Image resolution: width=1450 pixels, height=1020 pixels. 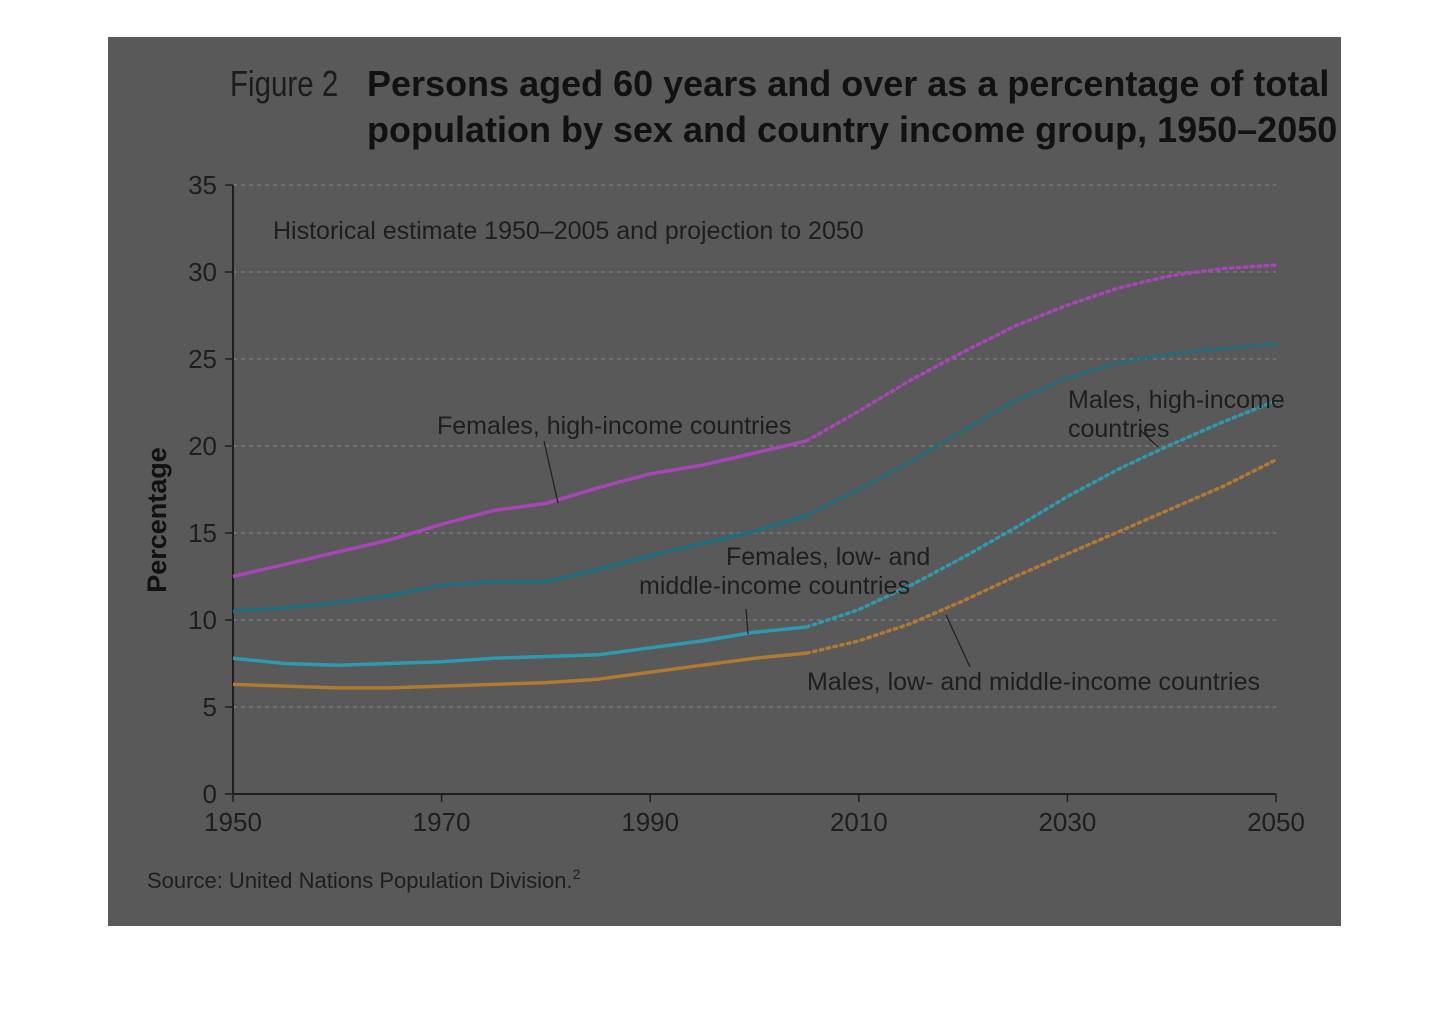 I want to click on leader-females-low, so click(x=747, y=621).